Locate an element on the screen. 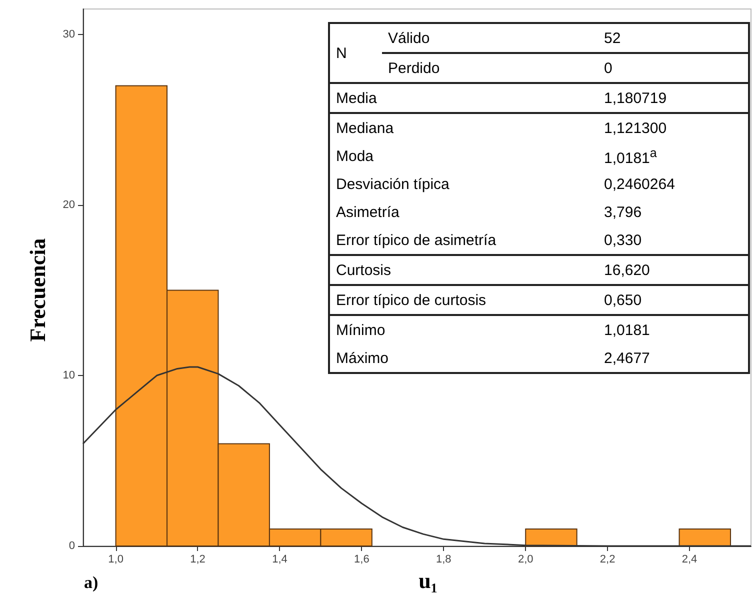  annotation: Máximo is located at coordinates (362, 358).